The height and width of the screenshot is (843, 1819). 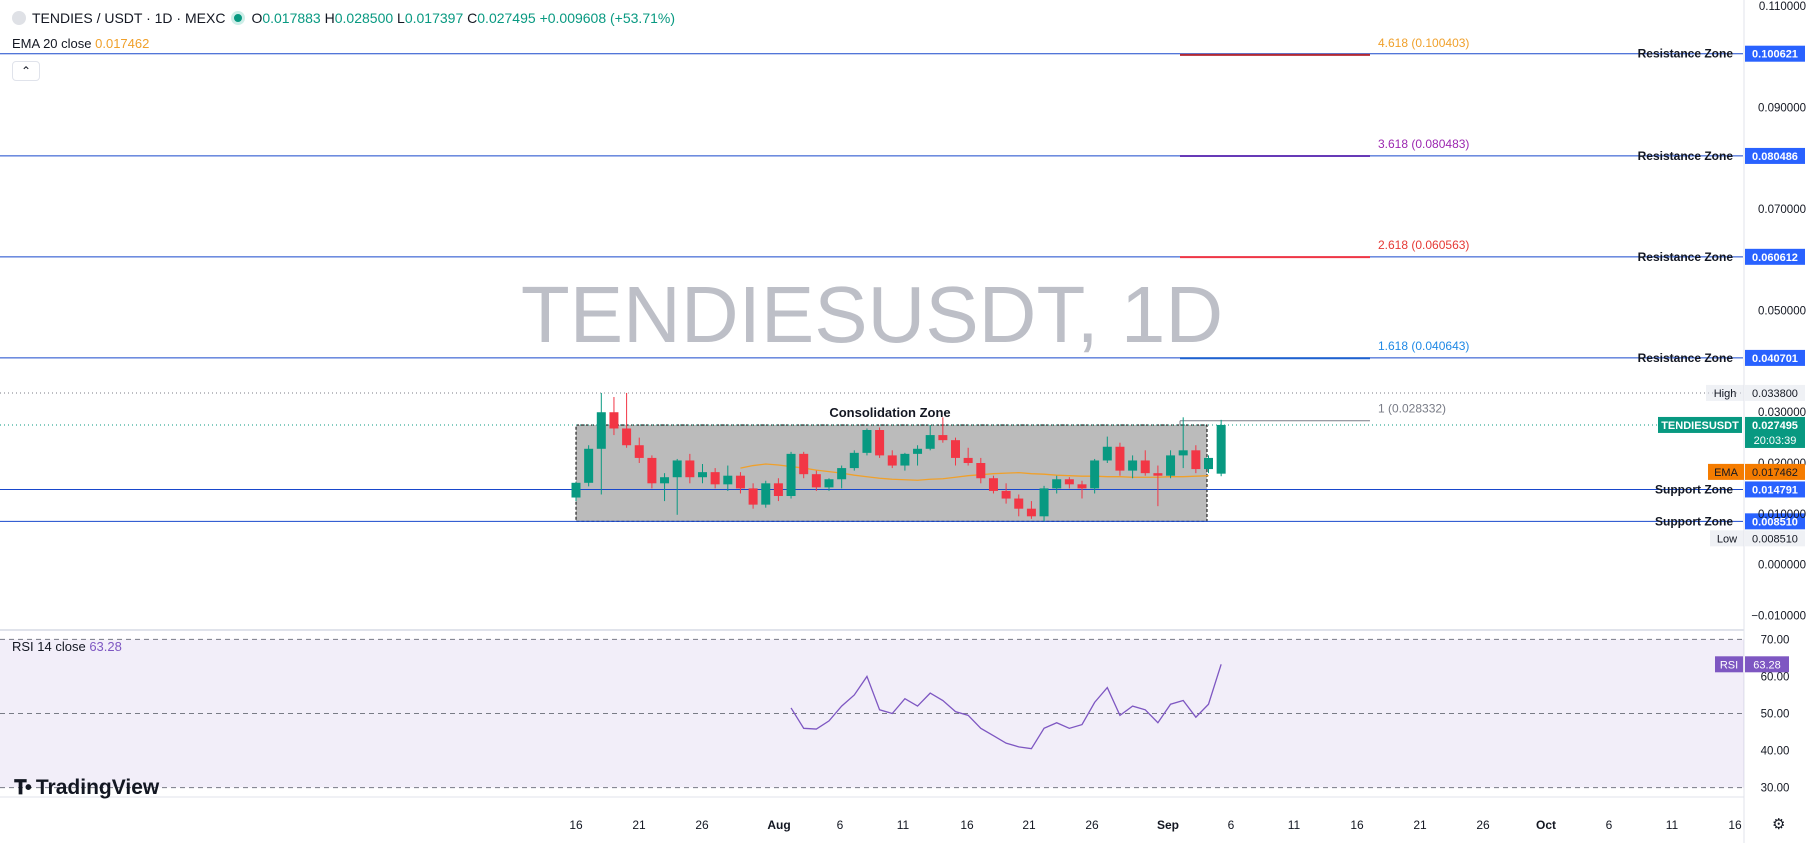 What do you see at coordinates (1775, 789) in the screenshot?
I see `rsi-tick-label: 30.00` at bounding box center [1775, 789].